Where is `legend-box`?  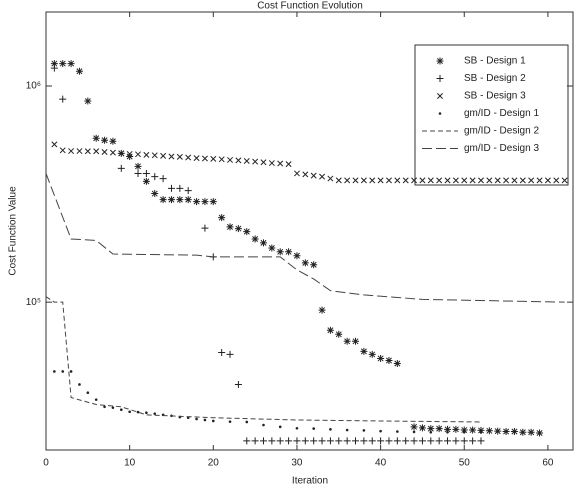 legend-box is located at coordinates (491, 115).